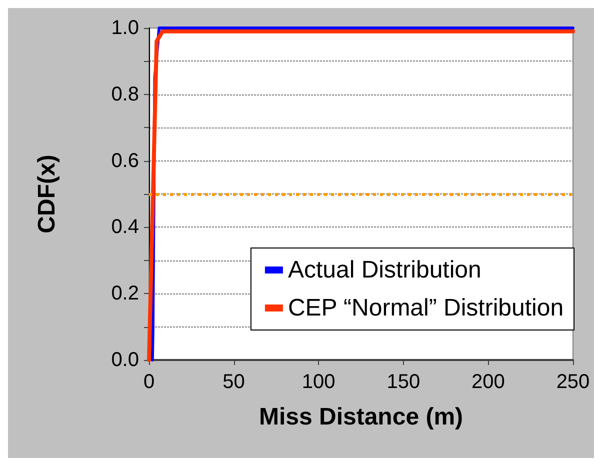 This screenshot has width=602, height=466. Describe the element at coordinates (233, 382) in the screenshot. I see `x-tick-label: 50` at that location.